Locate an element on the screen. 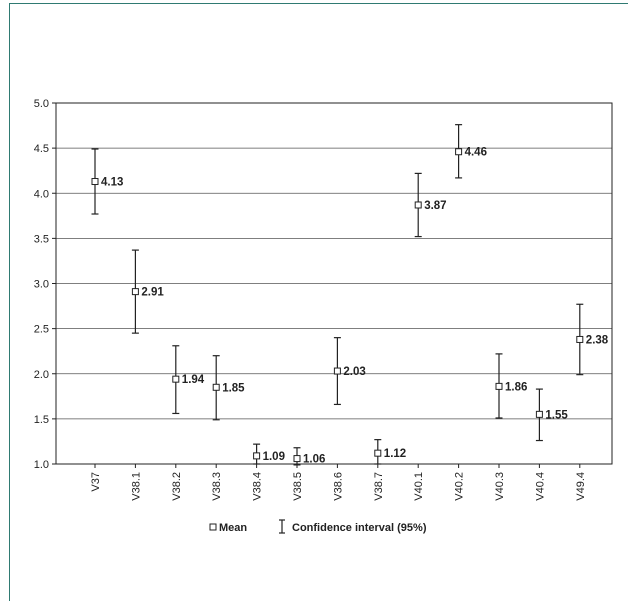 The height and width of the screenshot is (604, 630). x-tick-label: V37 is located at coordinates (96, 482).